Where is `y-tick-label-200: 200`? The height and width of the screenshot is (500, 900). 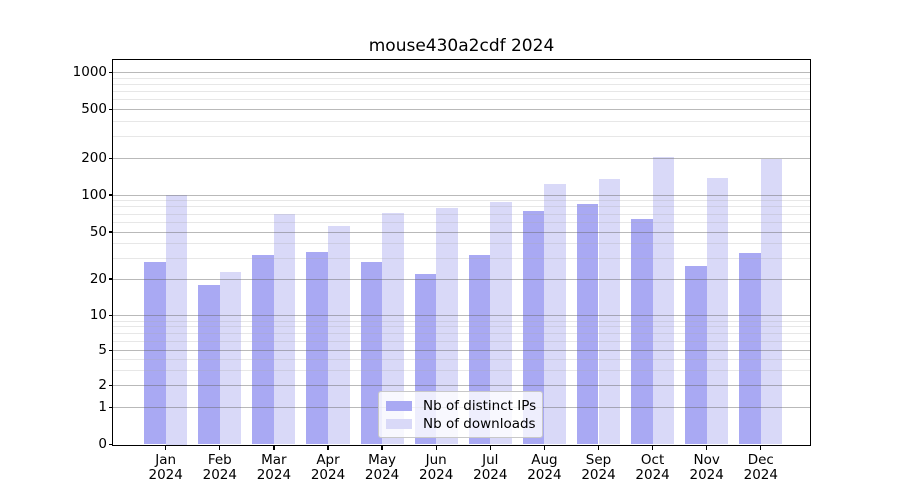 y-tick-label-200: 200 is located at coordinates (94, 158).